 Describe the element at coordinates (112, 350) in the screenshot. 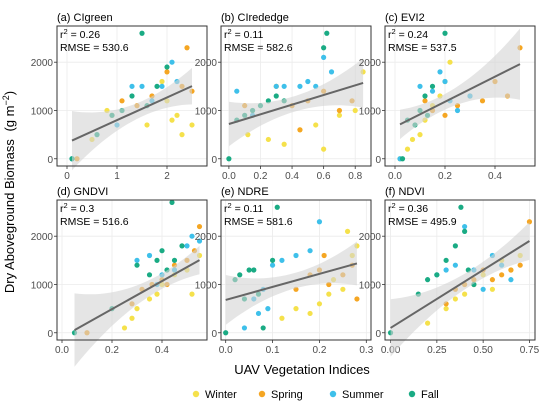

I see `x-tick-label: 0.2` at that location.